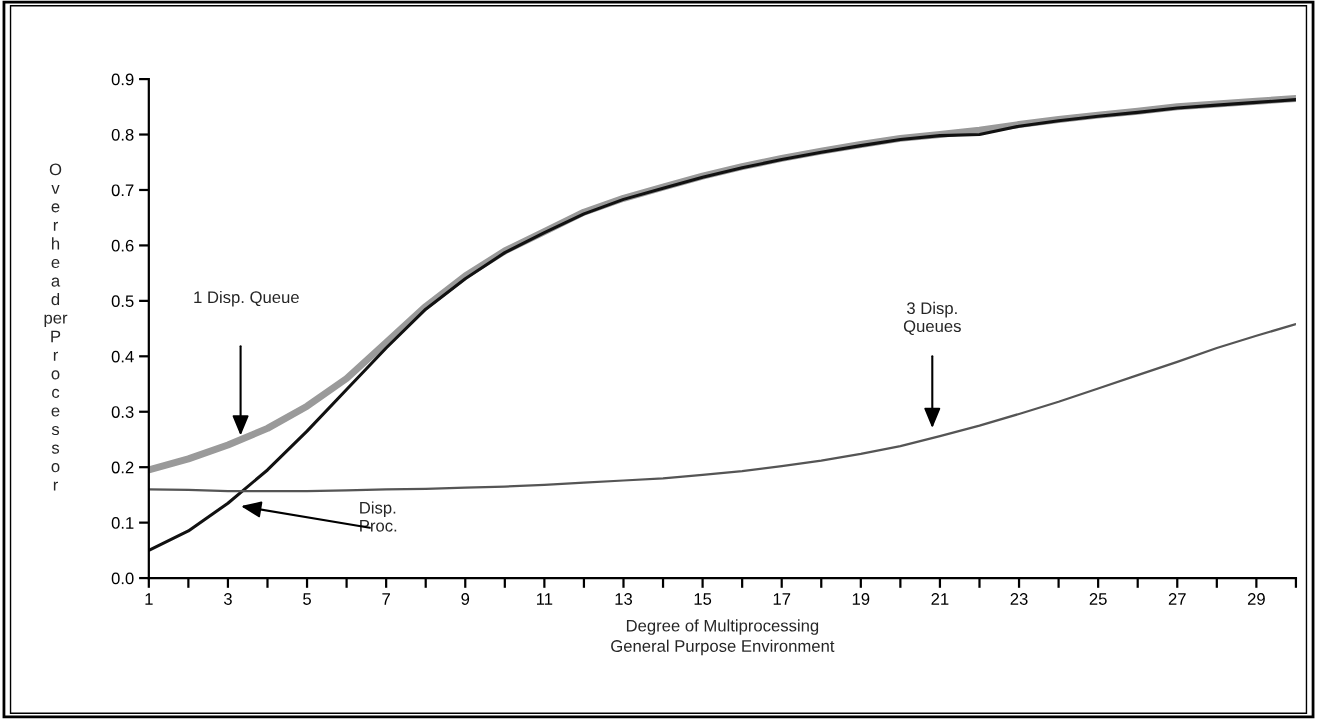 Image resolution: width=1317 pixels, height=719 pixels. I want to click on text: Overhead per Processor, so click(56, 327).